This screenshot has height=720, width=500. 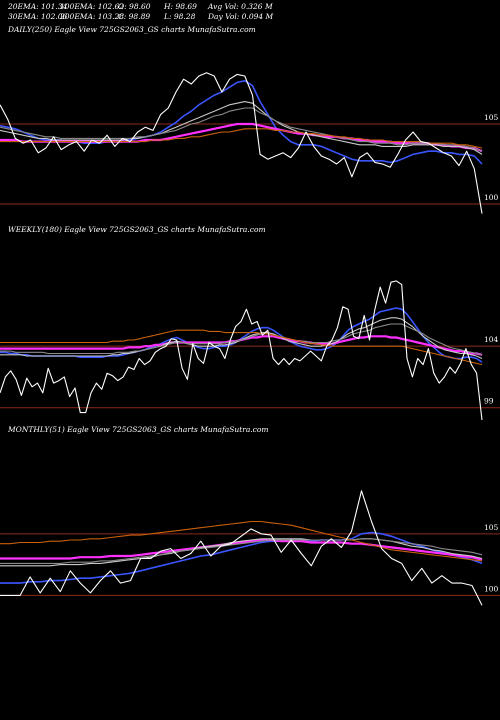 What do you see at coordinates (92, 6) in the screenshot?
I see `ema100-stat: 100EMA: 102.62` at bounding box center [92, 6].